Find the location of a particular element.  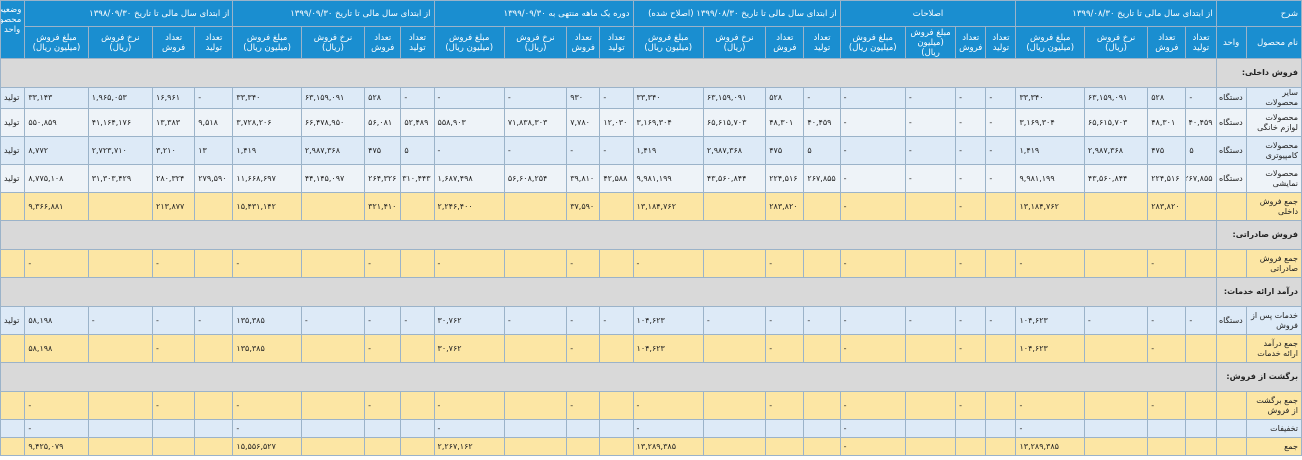

value-cell: ۷,۷۸۰ is located at coordinates (583, 122).